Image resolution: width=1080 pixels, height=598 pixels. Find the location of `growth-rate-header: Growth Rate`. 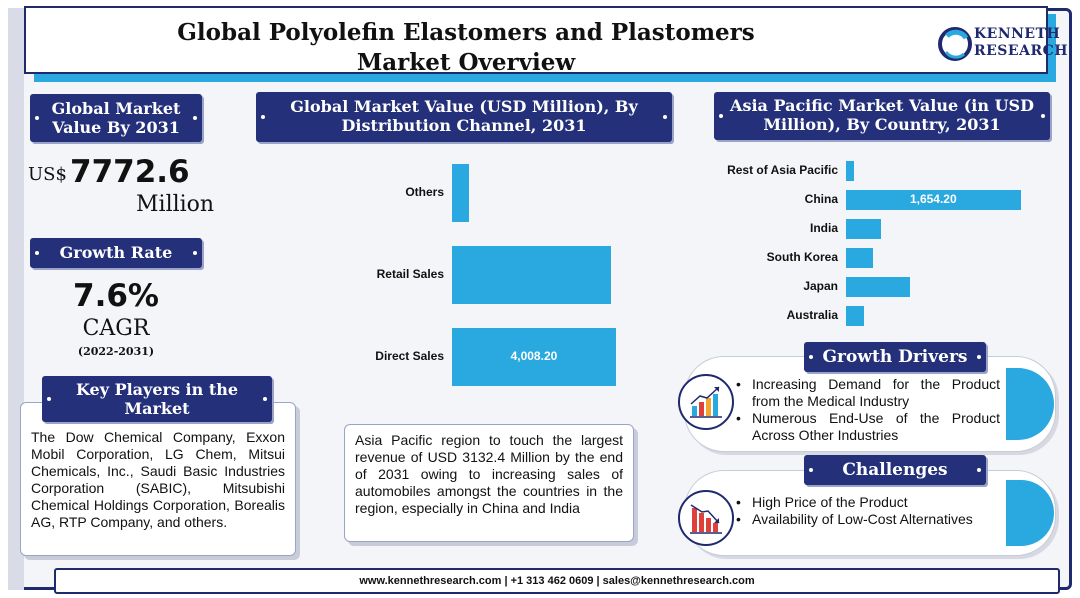

growth-rate-header: Growth Rate is located at coordinates (116, 253).